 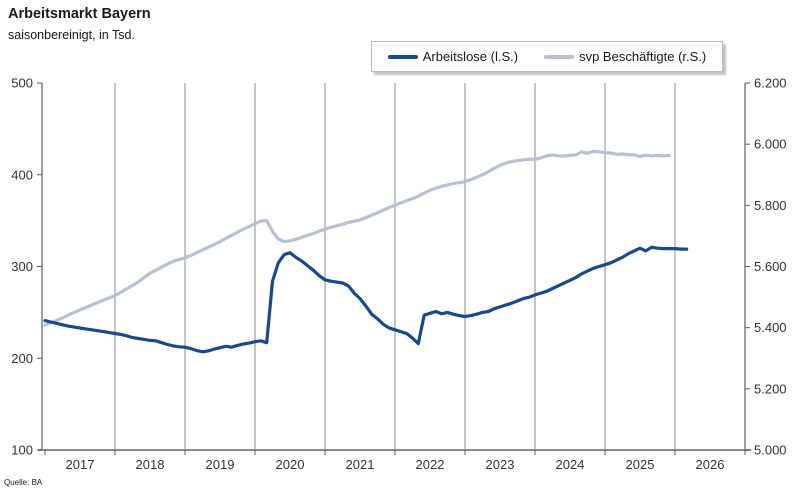 I want to click on svg-text: 6.200, so click(x=770, y=83).